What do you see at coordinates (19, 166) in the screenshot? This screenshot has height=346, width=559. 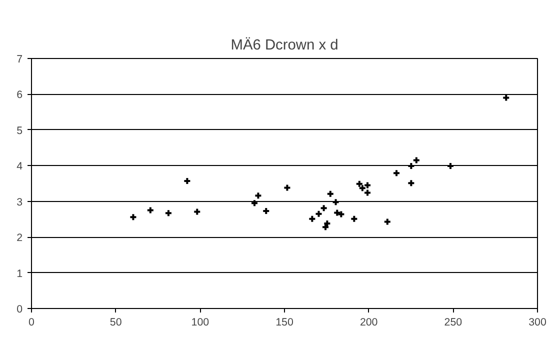 I see `y-tick-label: 4` at bounding box center [19, 166].